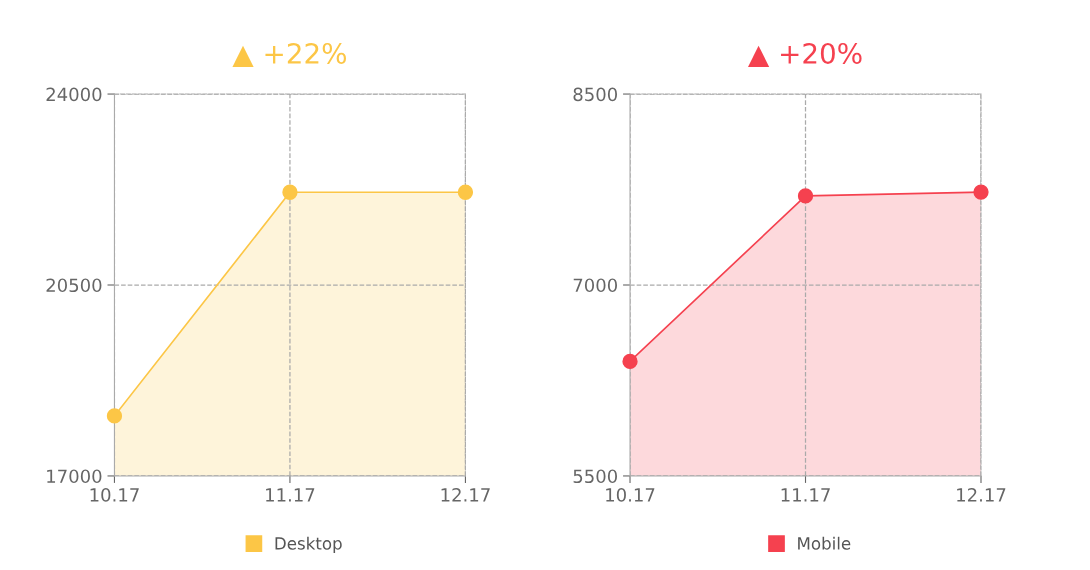 This screenshot has width=1090, height=570. Describe the element at coordinates (595, 94) in the screenshot. I see `y-tick-label: 8500` at that location.